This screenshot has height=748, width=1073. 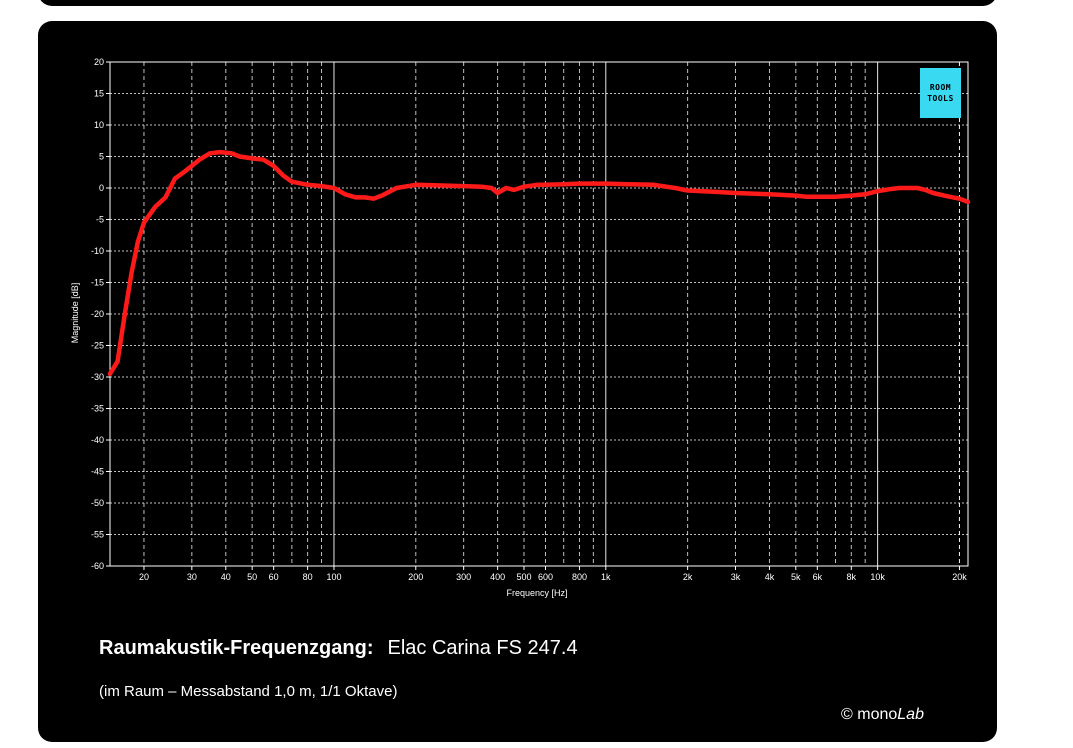 I want to click on y-tick-label: 15, so click(x=99, y=94).